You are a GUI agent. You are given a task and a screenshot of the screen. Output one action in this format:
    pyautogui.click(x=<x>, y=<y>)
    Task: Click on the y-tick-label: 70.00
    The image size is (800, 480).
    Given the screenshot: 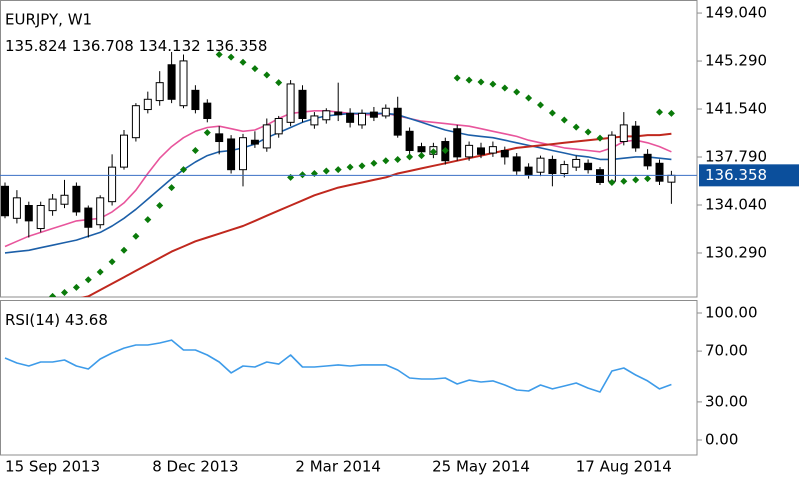 What is the action you would take?
    pyautogui.click(x=726, y=351)
    